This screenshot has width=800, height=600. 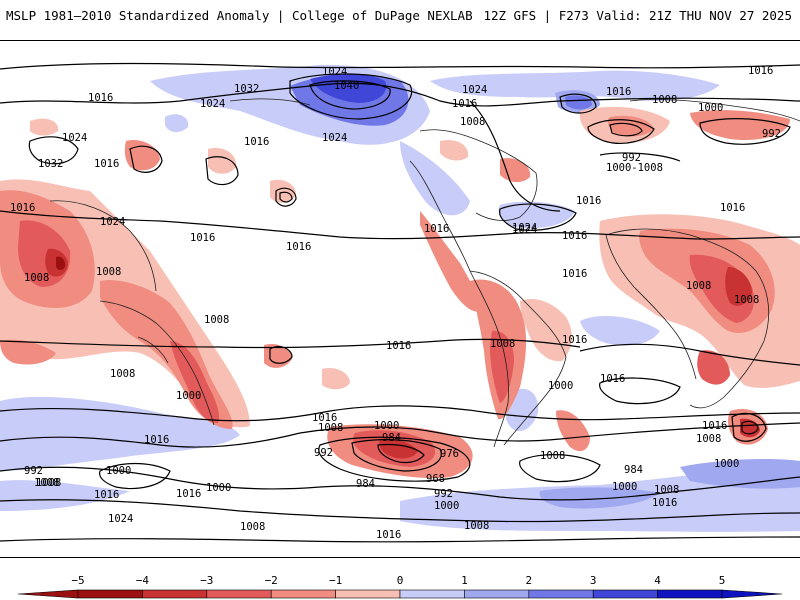 I want to click on colorbar-arrow-high, so click(x=752, y=594).